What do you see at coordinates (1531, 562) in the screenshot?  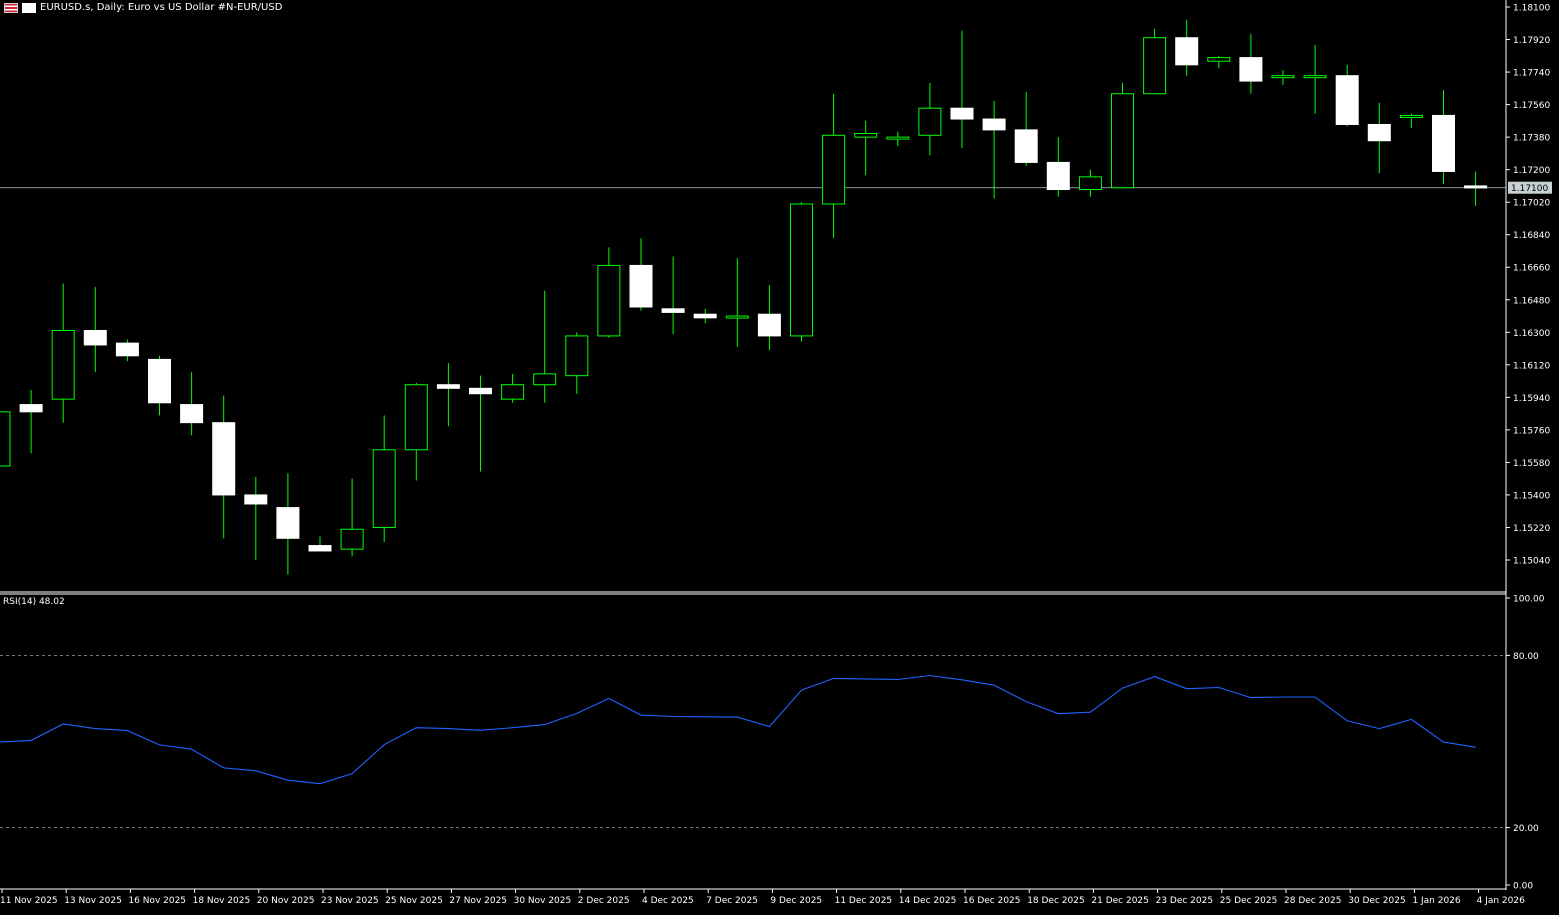 I see `price-tick-label: 1.15040` at bounding box center [1531, 562].